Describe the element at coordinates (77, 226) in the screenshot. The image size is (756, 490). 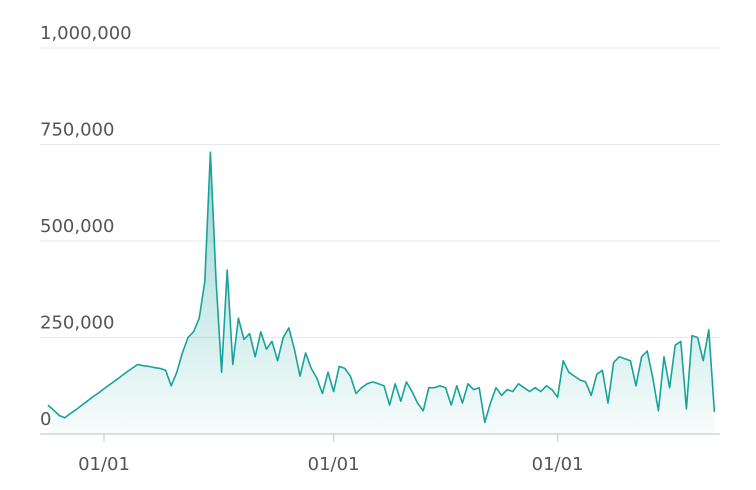
I see `y-tick-label: 500,000` at that location.